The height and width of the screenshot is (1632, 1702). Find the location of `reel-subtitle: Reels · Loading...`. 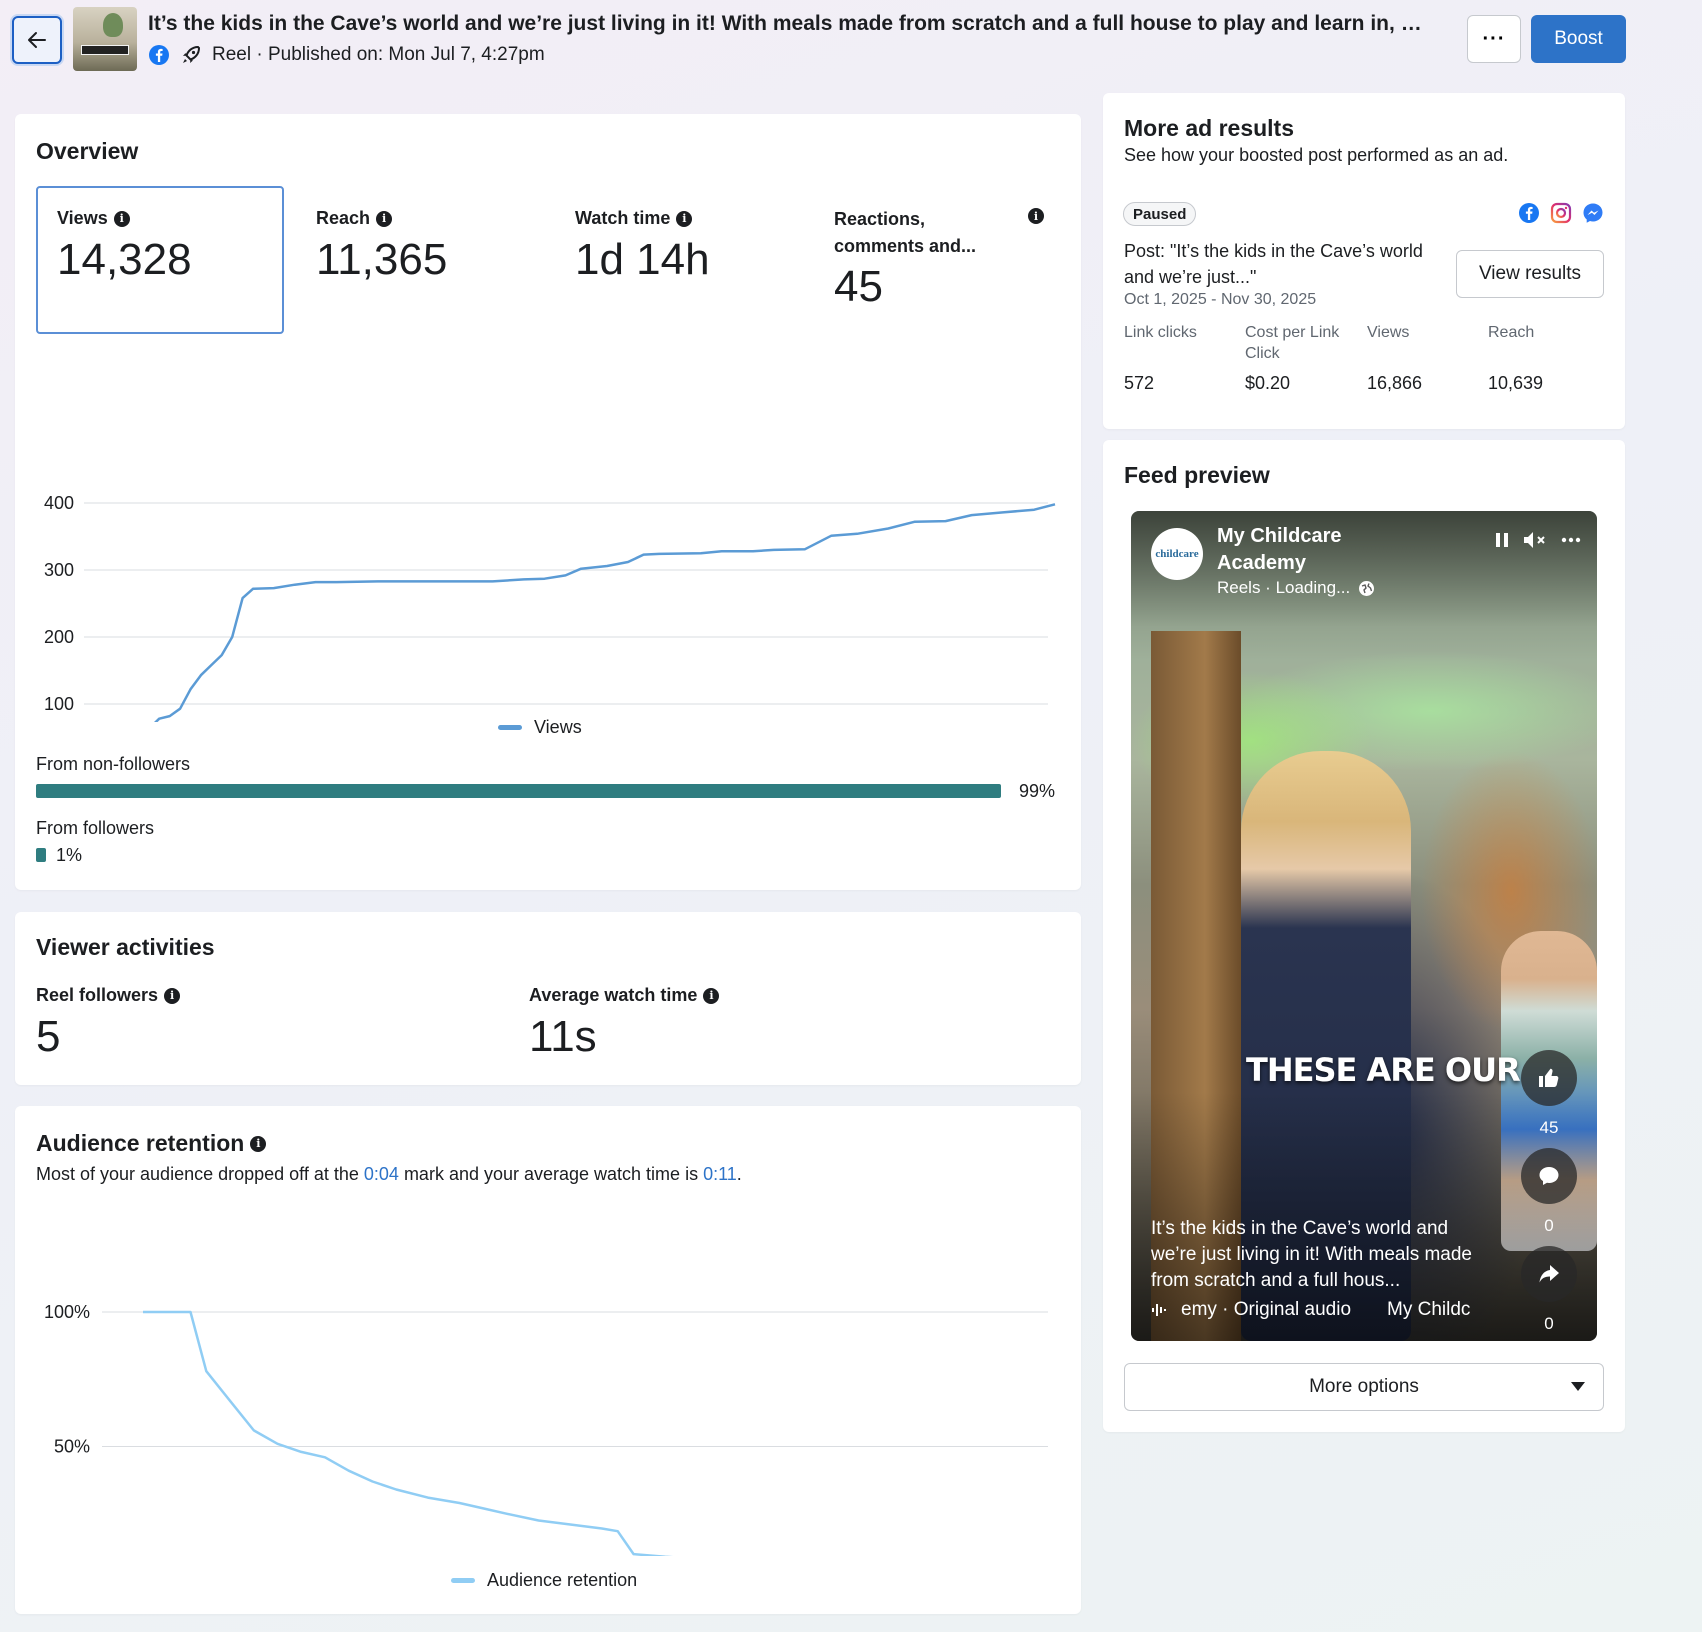

reel-subtitle: Reels · Loading... is located at coordinates (1296, 588).